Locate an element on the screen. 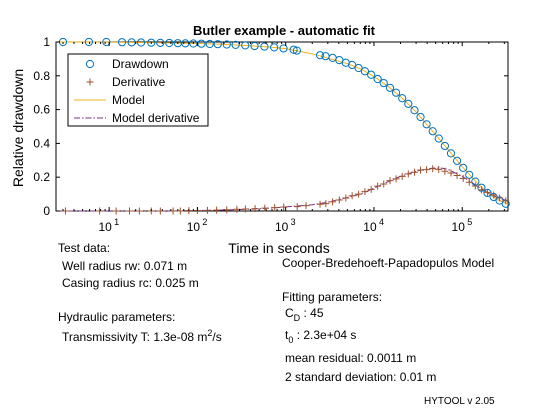 The height and width of the screenshot is (420, 560). well-radius-text: Well radius rw: 0.071 m is located at coordinates (125, 266).